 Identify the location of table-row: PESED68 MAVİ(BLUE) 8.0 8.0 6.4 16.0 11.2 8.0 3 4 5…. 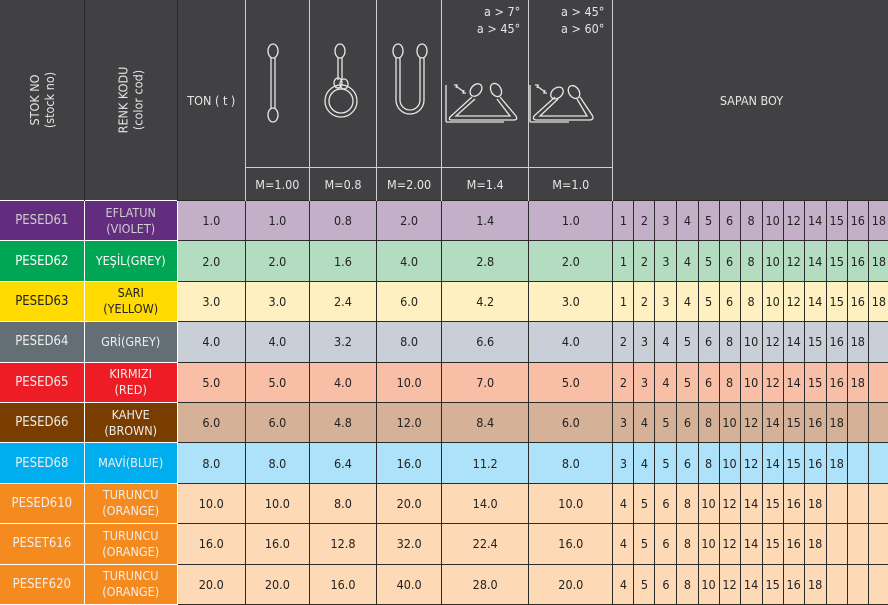
(444, 463).